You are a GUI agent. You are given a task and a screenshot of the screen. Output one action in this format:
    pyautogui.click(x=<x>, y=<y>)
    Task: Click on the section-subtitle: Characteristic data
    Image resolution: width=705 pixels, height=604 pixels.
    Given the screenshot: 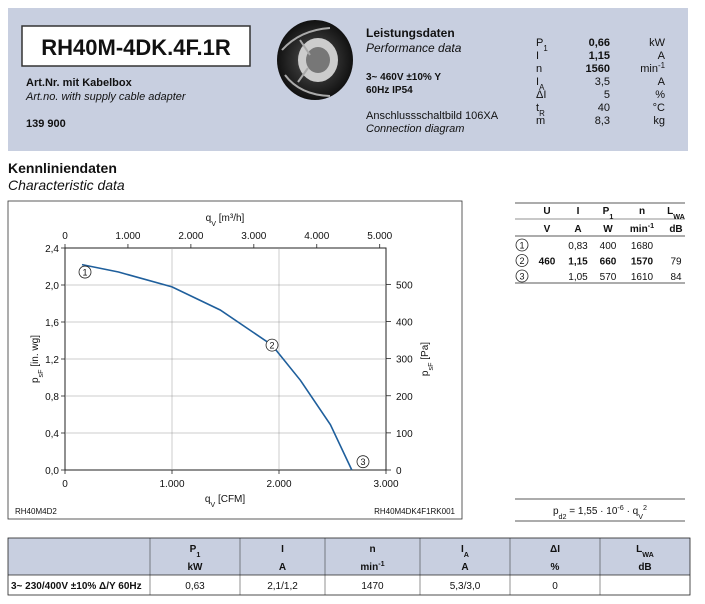 What is the action you would take?
    pyautogui.click(x=66, y=185)
    